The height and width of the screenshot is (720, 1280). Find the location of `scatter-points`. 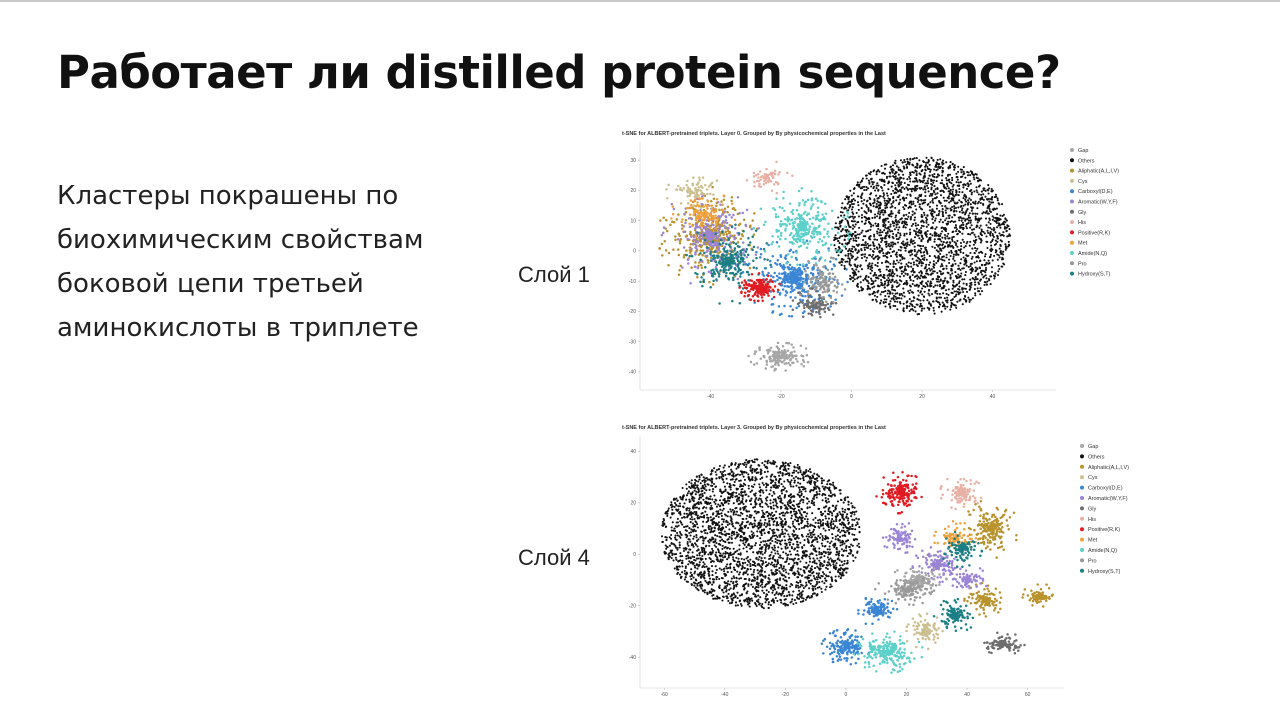

scatter-points is located at coordinates (835, 264).